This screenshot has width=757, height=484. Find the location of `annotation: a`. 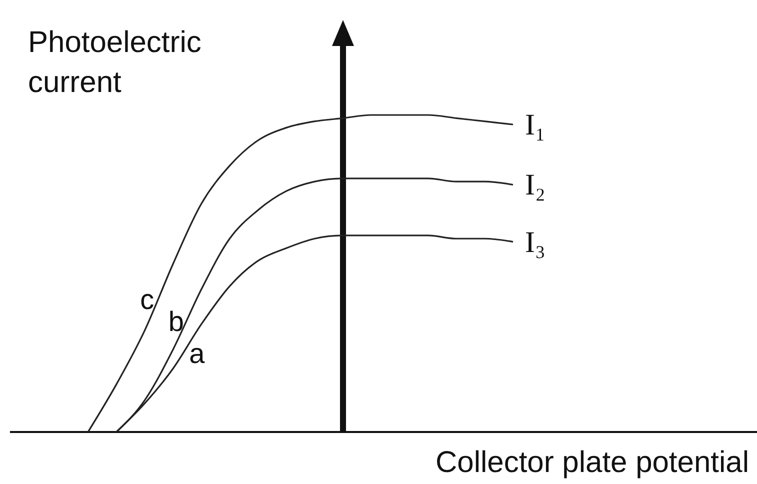

annotation: a is located at coordinates (197, 353).